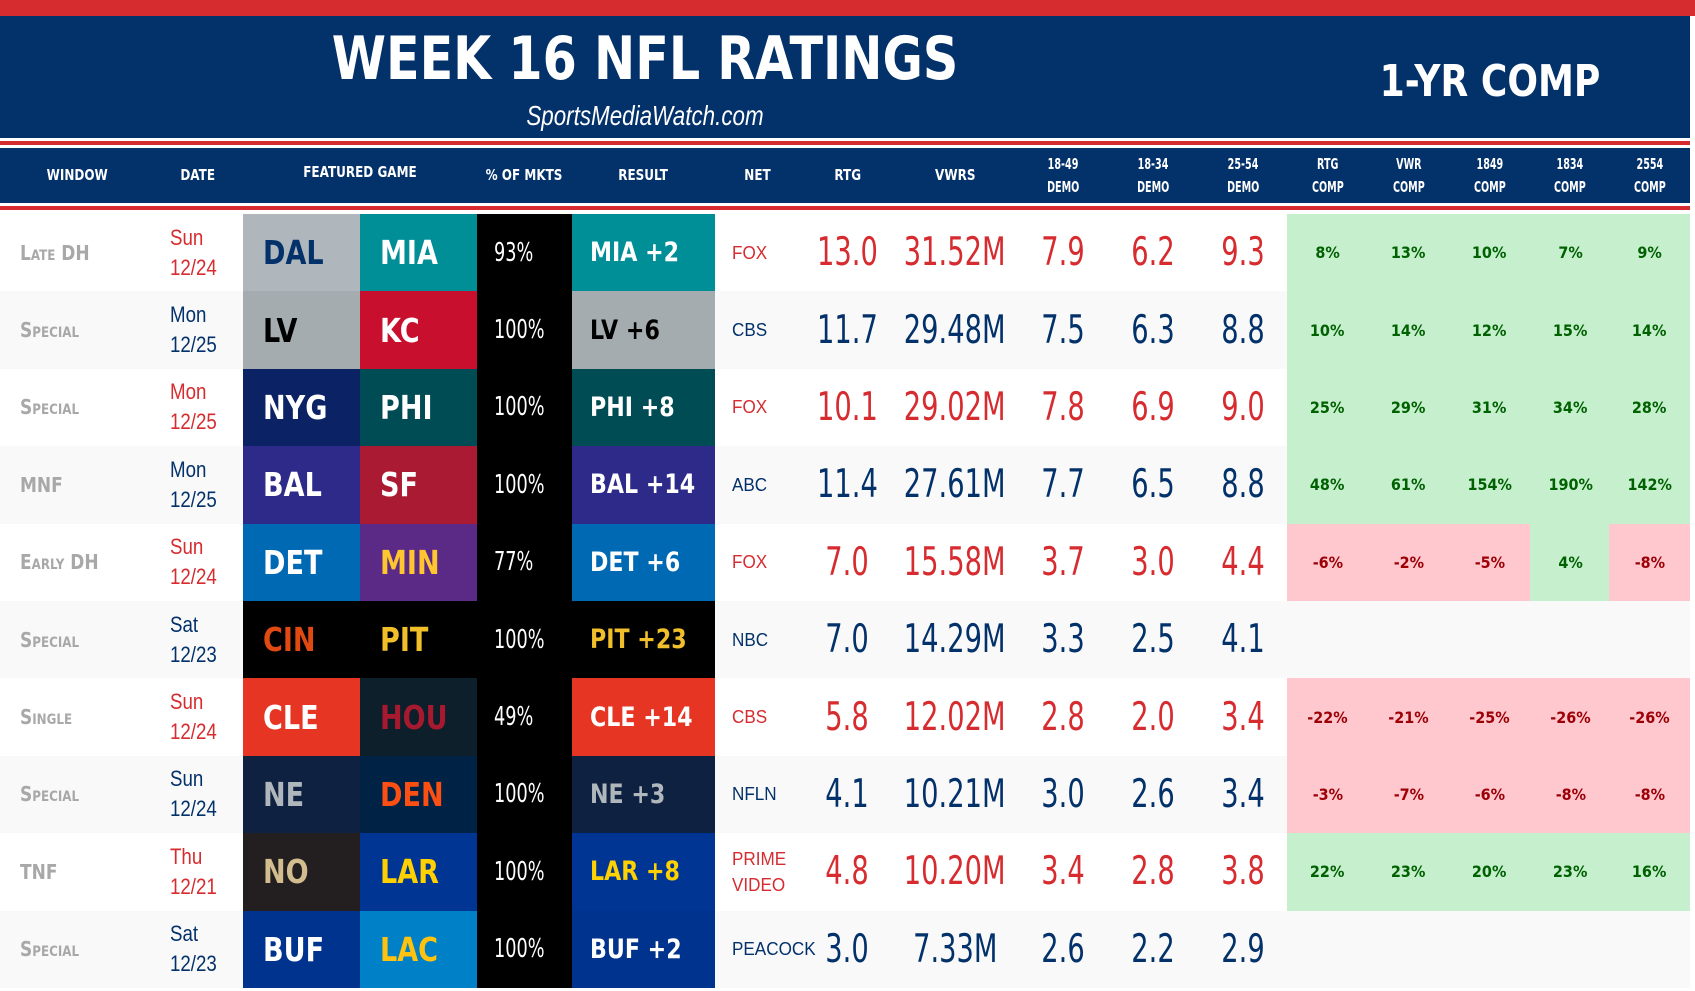 This screenshot has width=1695, height=991. Describe the element at coordinates (643, 330) in the screenshot. I see `game-result: LV +6` at that location.